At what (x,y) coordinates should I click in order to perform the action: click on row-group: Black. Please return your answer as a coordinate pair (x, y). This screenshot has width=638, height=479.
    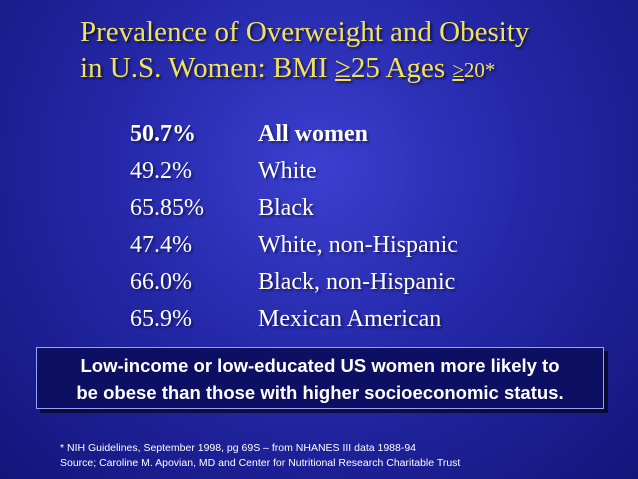
    Looking at the image, I should click on (286, 208).